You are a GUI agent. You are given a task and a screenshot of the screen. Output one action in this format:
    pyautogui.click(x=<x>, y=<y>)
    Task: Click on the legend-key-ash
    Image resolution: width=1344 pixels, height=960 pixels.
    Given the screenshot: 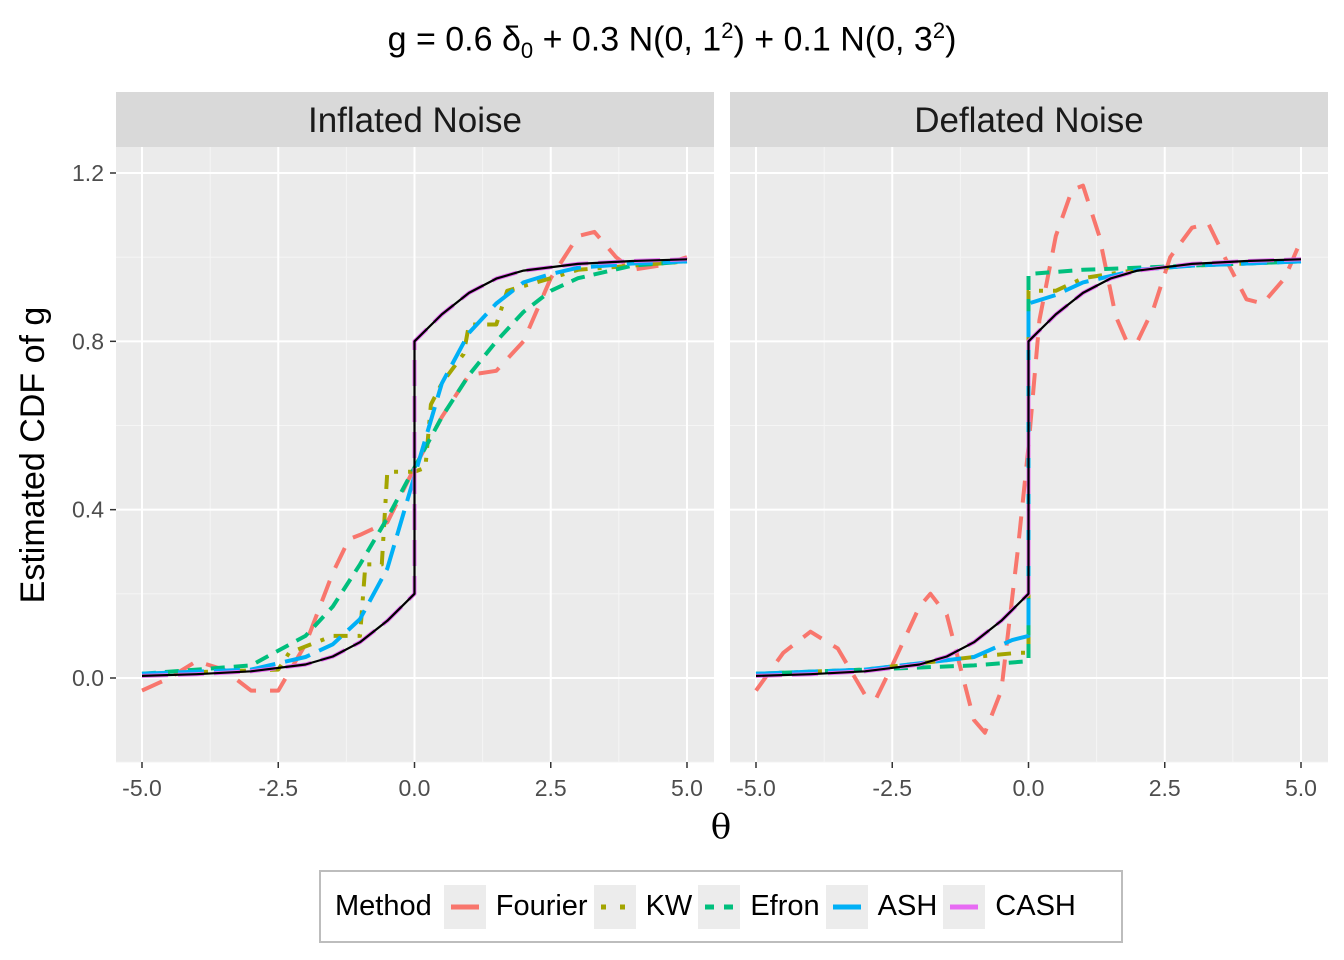 What is the action you would take?
    pyautogui.click(x=846, y=906)
    